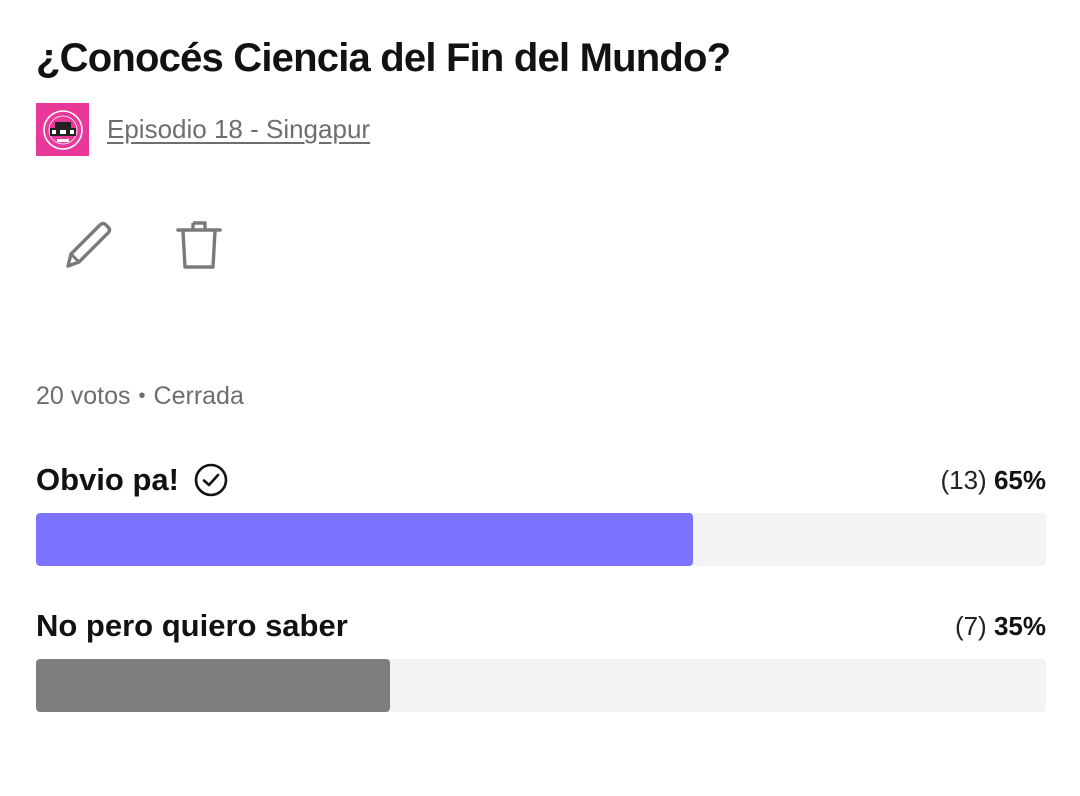 The image size is (1080, 796). I want to click on option-count: (7), so click(970, 625).